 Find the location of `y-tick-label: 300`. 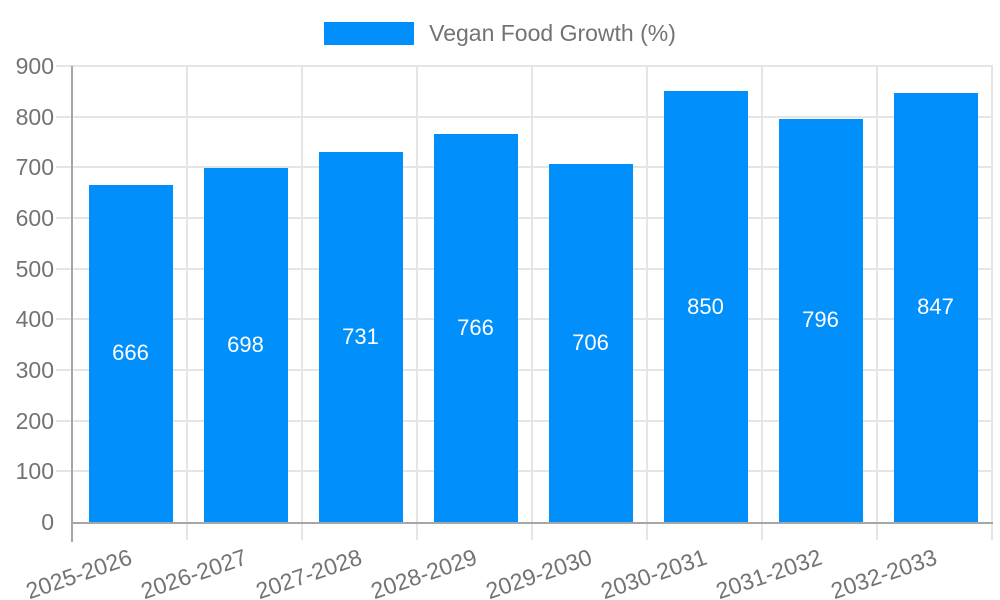

y-tick-label: 300 is located at coordinates (34, 370).